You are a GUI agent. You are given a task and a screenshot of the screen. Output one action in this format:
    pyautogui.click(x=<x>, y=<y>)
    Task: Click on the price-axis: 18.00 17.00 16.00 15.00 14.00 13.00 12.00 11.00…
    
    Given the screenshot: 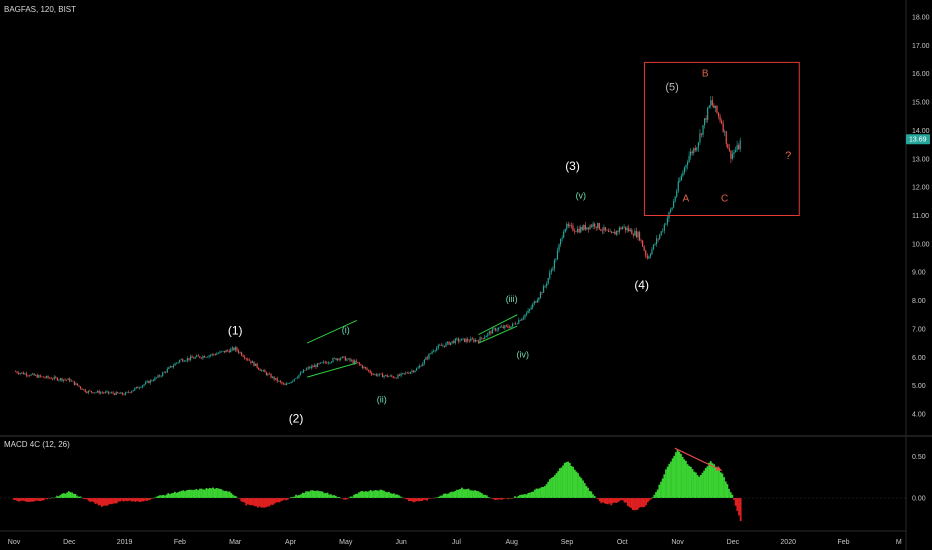 What is the action you would take?
    pyautogui.click(x=921, y=217)
    